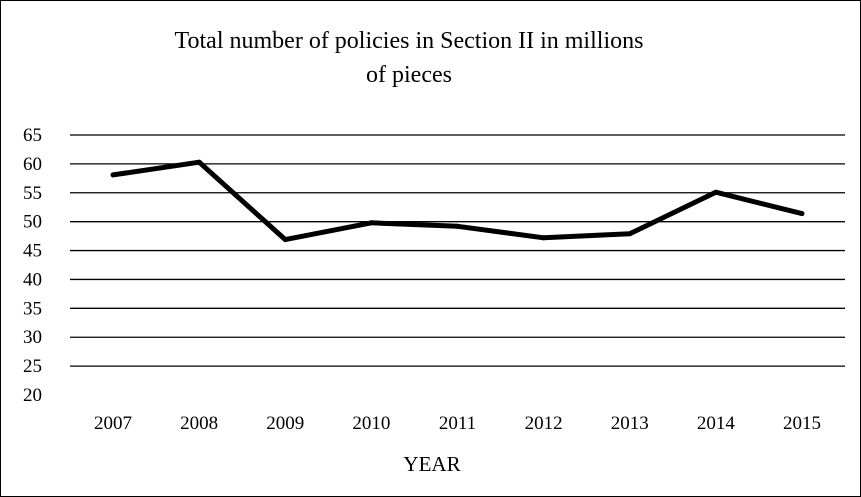 This screenshot has height=497, width=861. Describe the element at coordinates (32, 164) in the screenshot. I see `y-tick-label-60: 60` at that location.